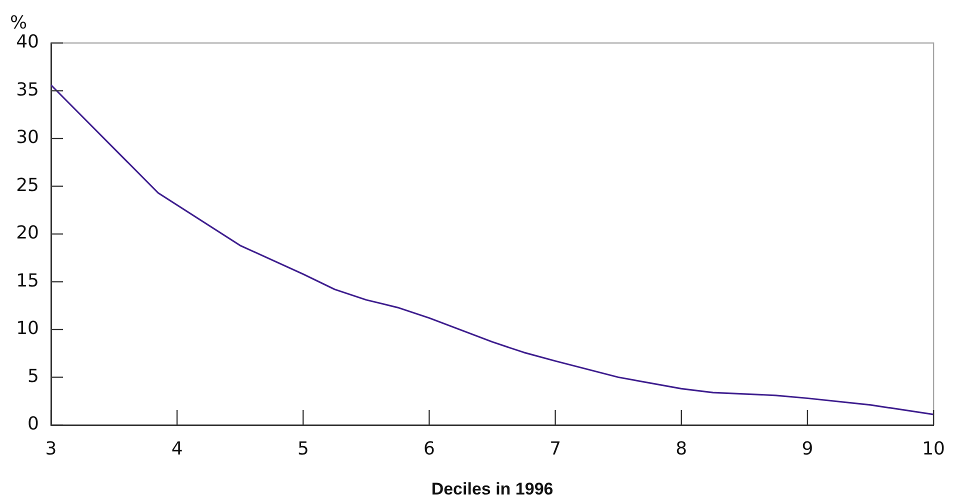 The image size is (959, 504). What do you see at coordinates (19, 23) in the screenshot?
I see `y-axis-title: %` at bounding box center [19, 23].